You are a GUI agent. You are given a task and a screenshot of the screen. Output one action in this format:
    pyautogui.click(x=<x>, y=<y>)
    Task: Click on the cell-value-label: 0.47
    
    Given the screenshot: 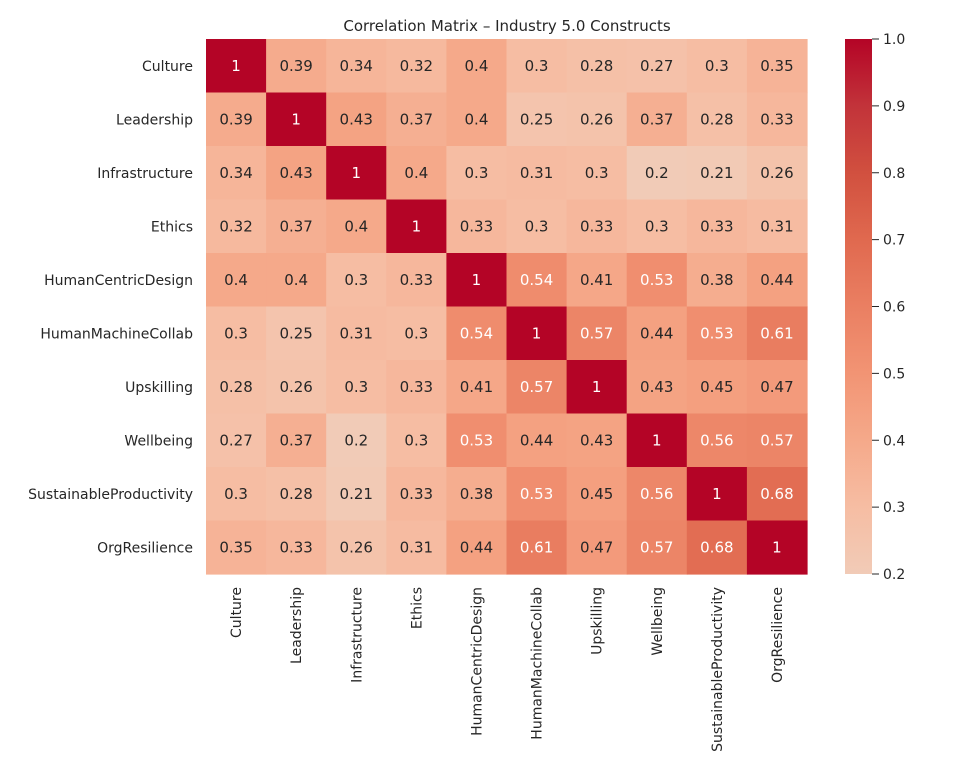 What is the action you would take?
    pyautogui.click(x=776, y=387)
    